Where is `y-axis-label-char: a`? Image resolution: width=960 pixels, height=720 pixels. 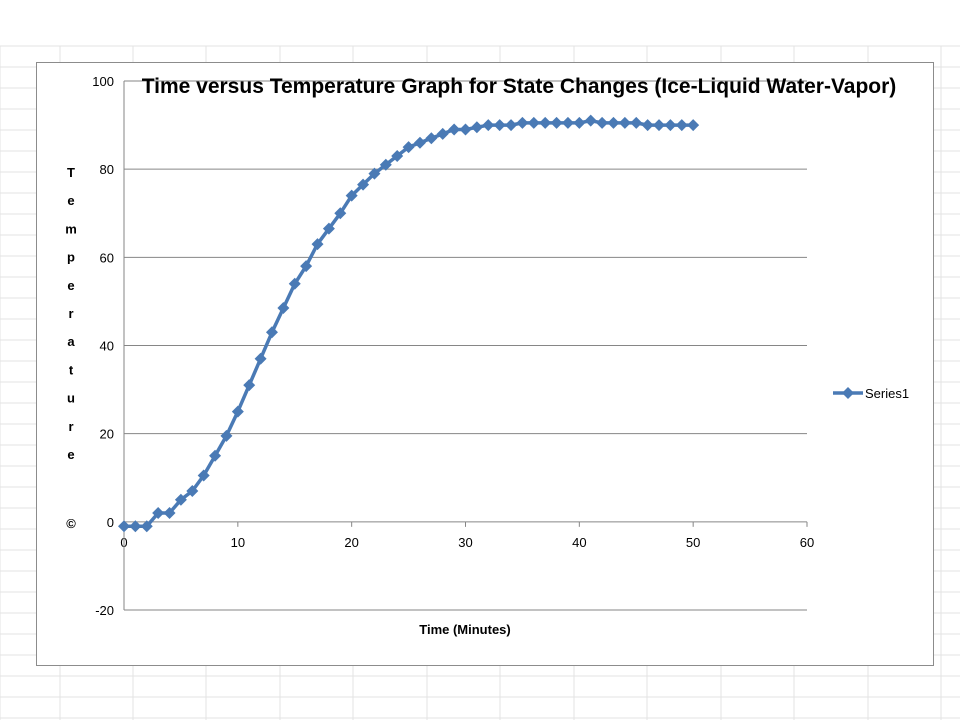
y-axis-label-char: a is located at coordinates (71, 341).